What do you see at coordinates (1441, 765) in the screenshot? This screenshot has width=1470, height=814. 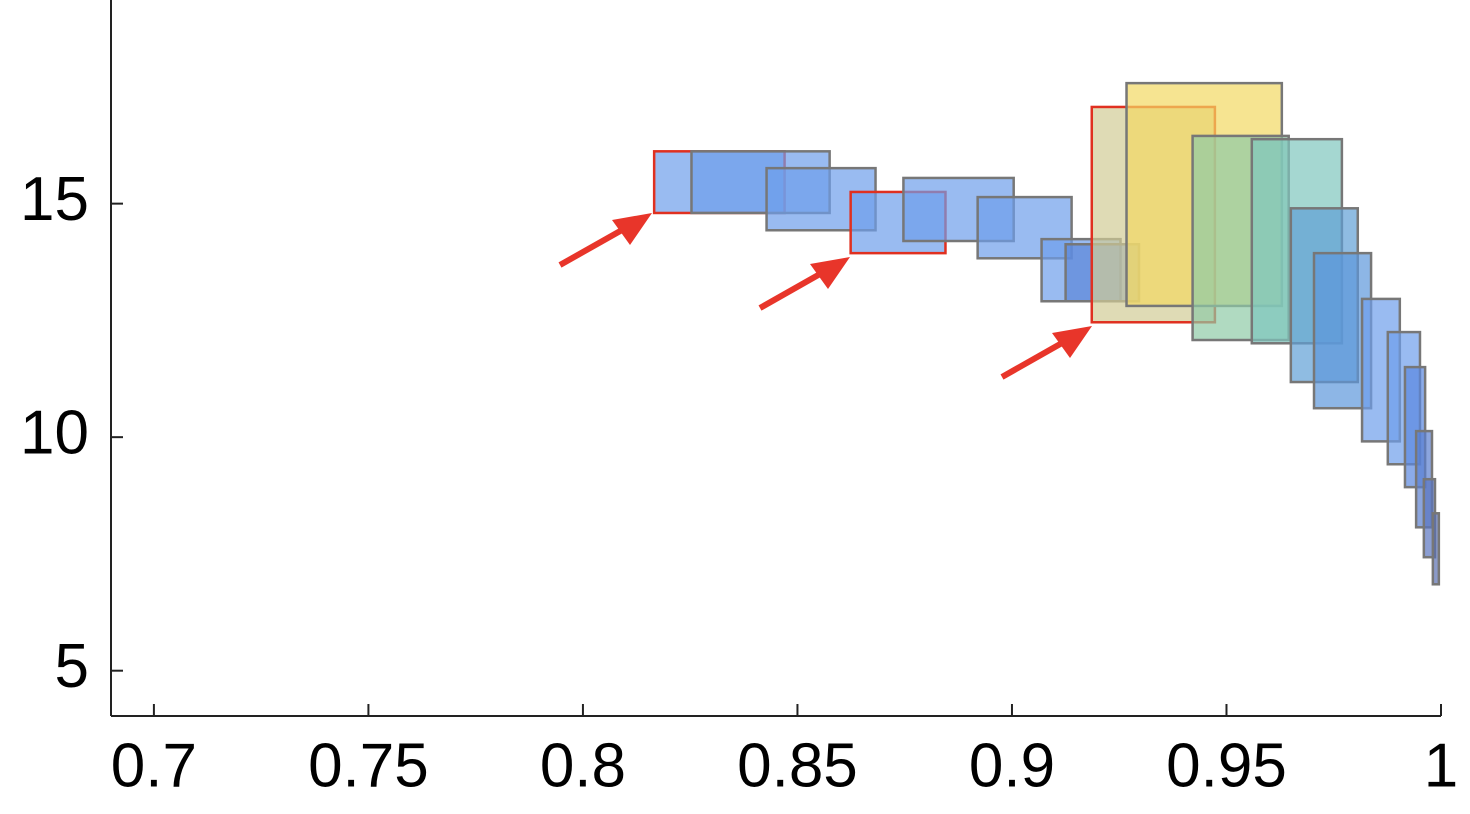 I see `x-tick-label: 1` at bounding box center [1441, 765].